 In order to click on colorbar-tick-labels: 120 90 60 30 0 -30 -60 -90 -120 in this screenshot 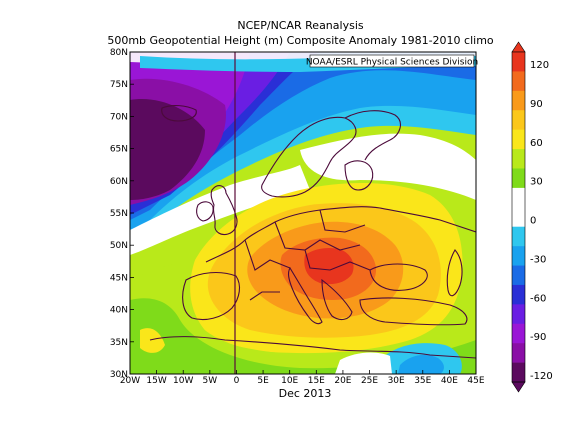, I will do `click(541, 221)`.